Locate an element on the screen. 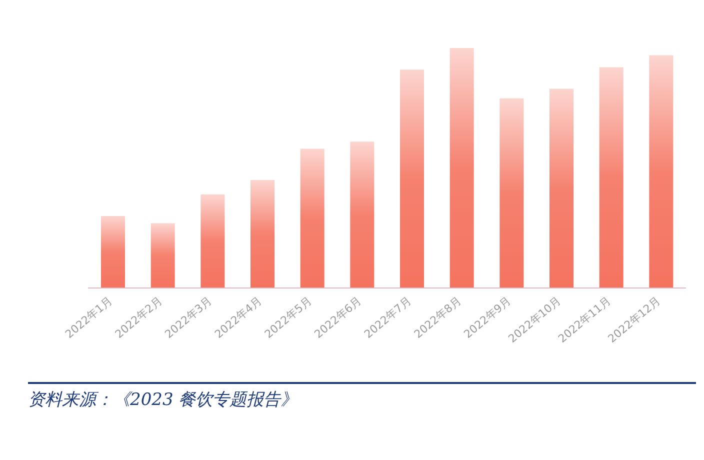 This screenshot has width=704, height=460. text: 资料来源：《2023 餐饮专题报告》 is located at coordinates (163, 400).